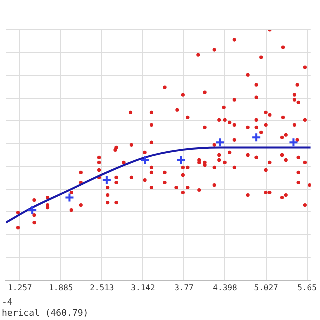 This screenshot has width=320, height=320. Describe the element at coordinates (266, 287) in the screenshot. I see `x-tick-label: 5.027` at that location.